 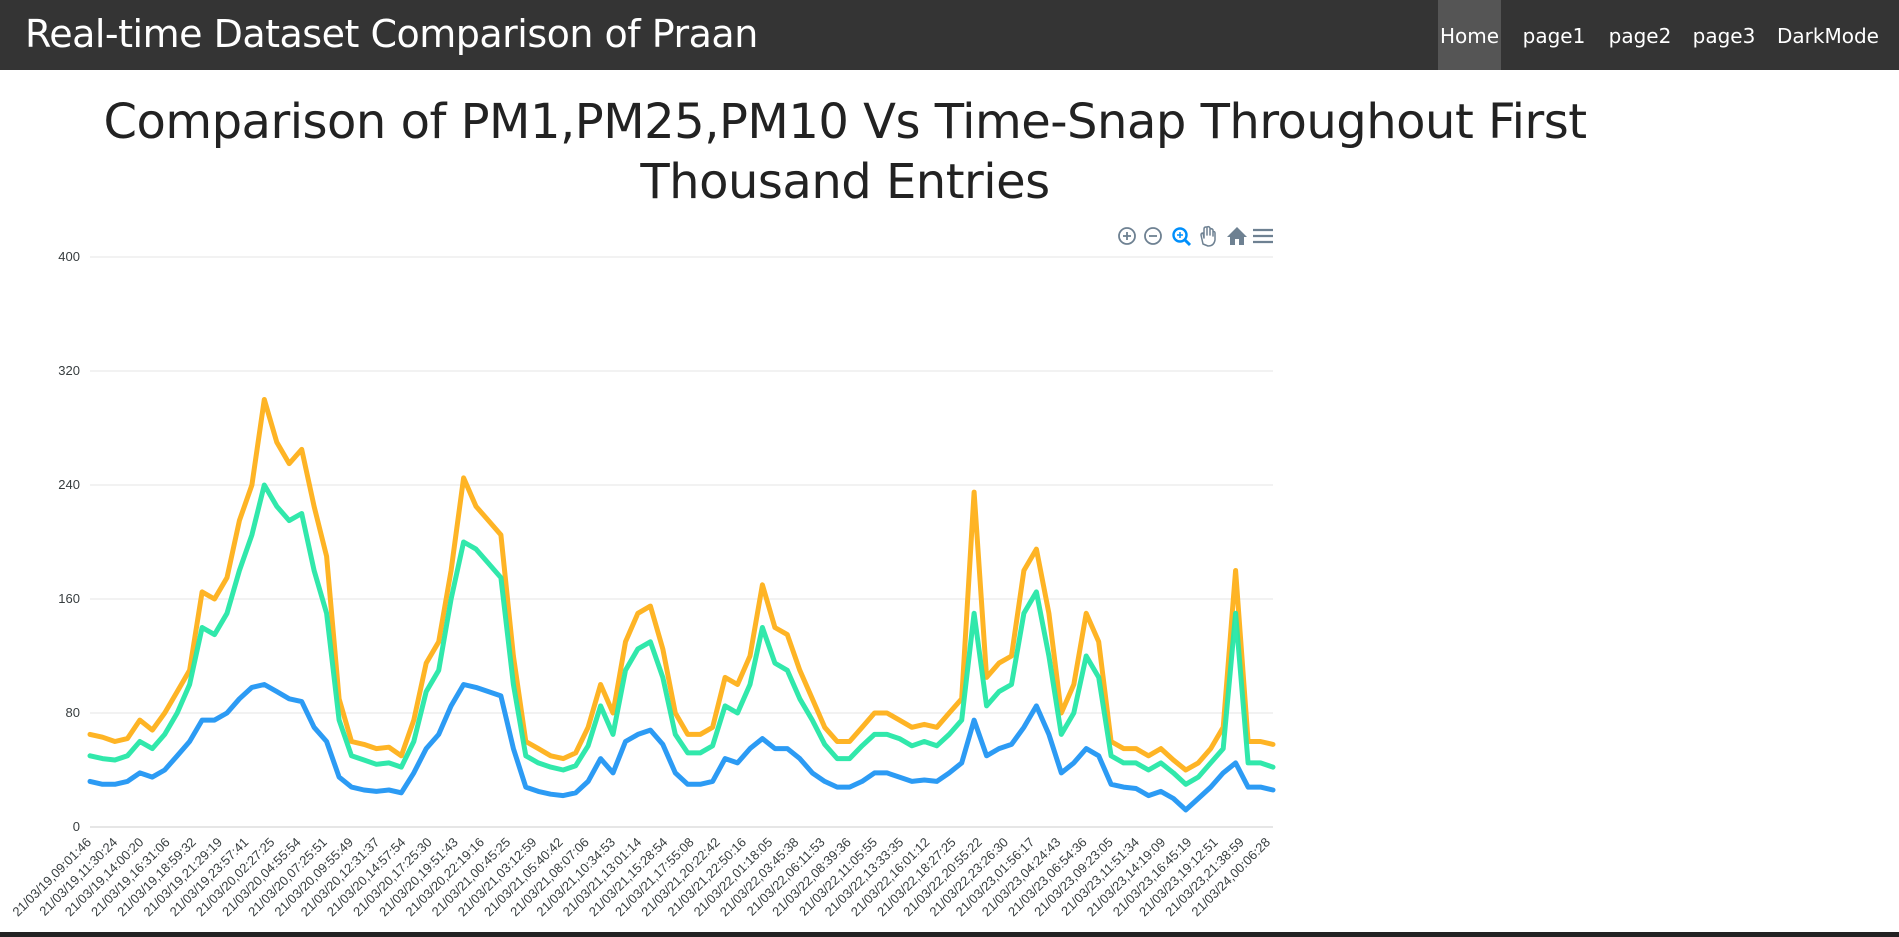 I want to click on y-tick-label: 160, so click(x=69, y=598).